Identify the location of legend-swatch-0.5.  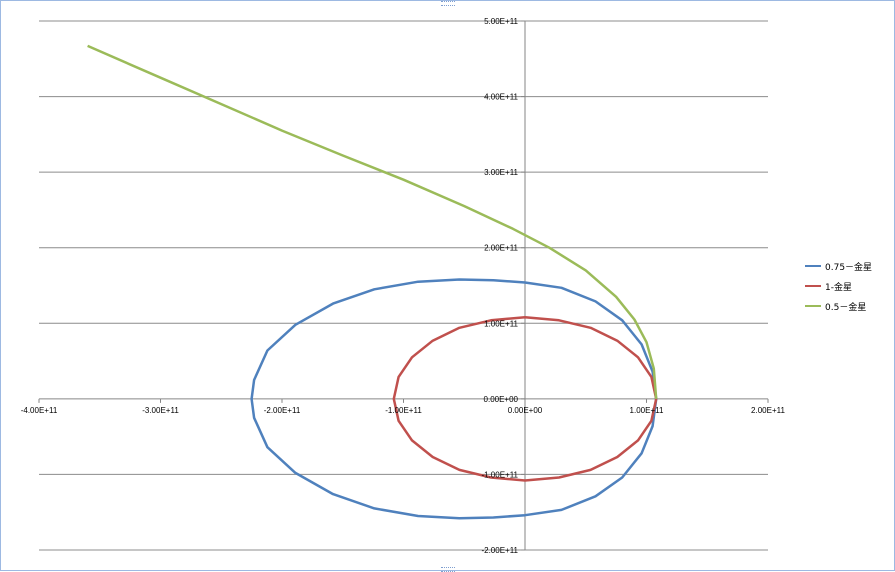
(813, 306).